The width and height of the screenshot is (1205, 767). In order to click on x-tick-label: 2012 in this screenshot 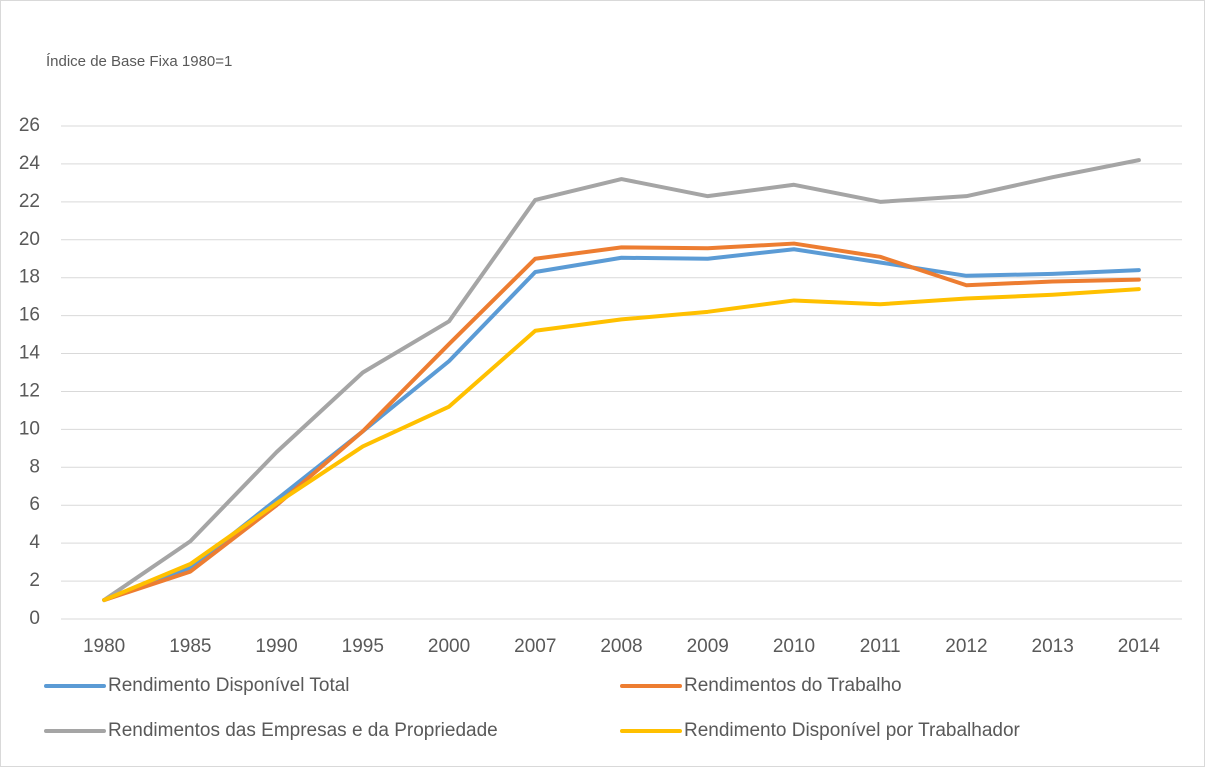, I will do `click(966, 646)`.